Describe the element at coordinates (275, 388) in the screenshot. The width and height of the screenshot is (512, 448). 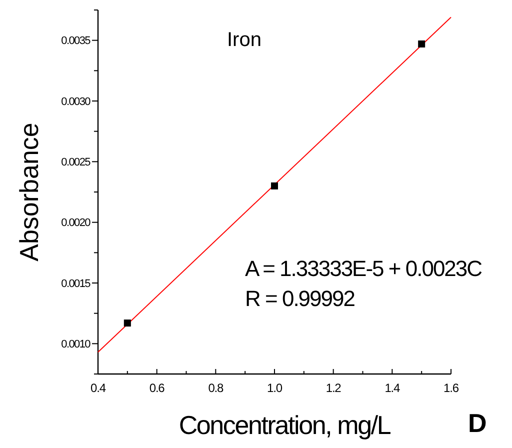
I see `x-tick-label: 1.0` at that location.